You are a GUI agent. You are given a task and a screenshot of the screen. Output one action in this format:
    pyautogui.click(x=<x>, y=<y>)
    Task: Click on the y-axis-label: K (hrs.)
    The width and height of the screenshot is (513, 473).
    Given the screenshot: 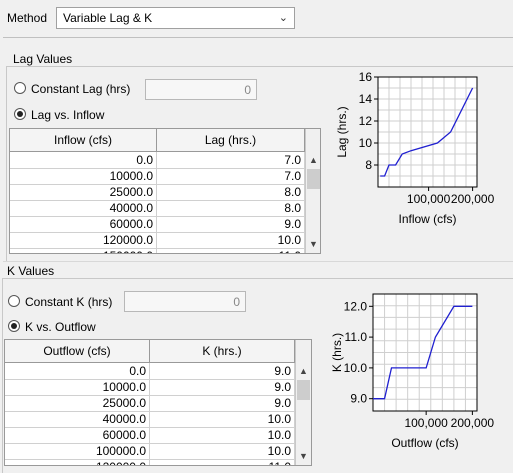 What is the action you would take?
    pyautogui.click(x=337, y=352)
    